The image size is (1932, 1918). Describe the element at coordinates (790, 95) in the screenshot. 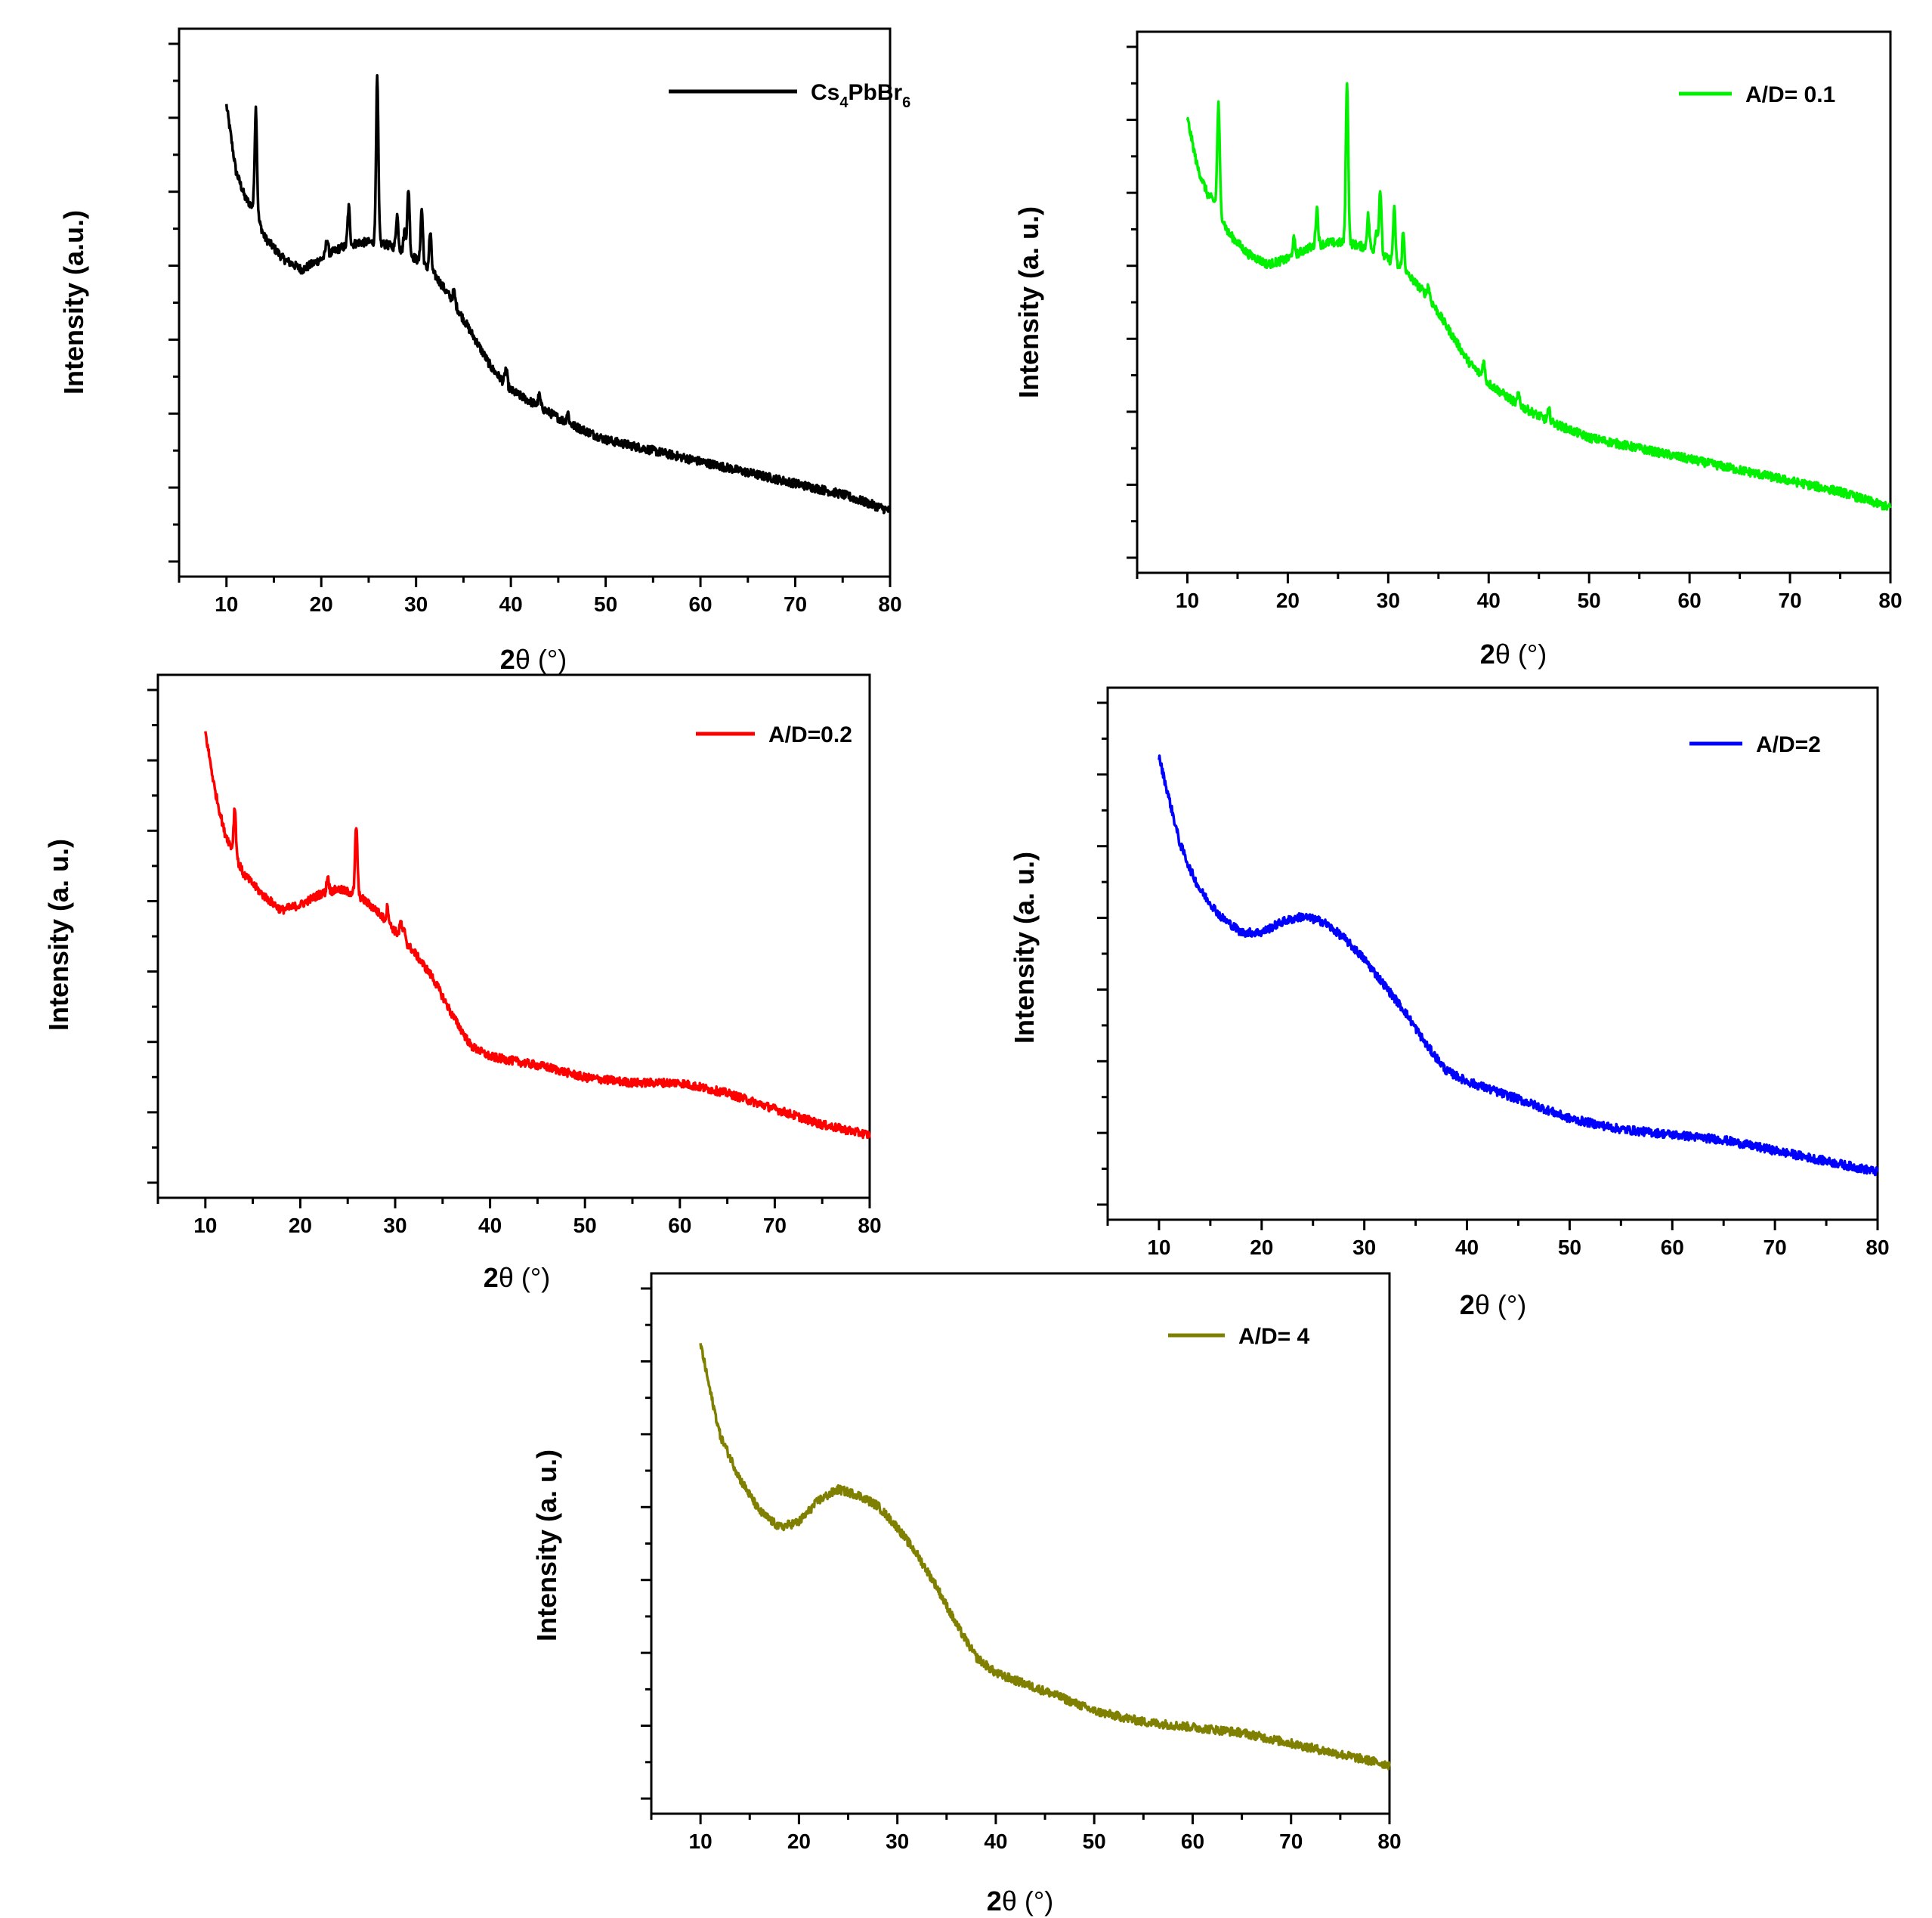

I see `legend: Cs4PbBr6` at that location.